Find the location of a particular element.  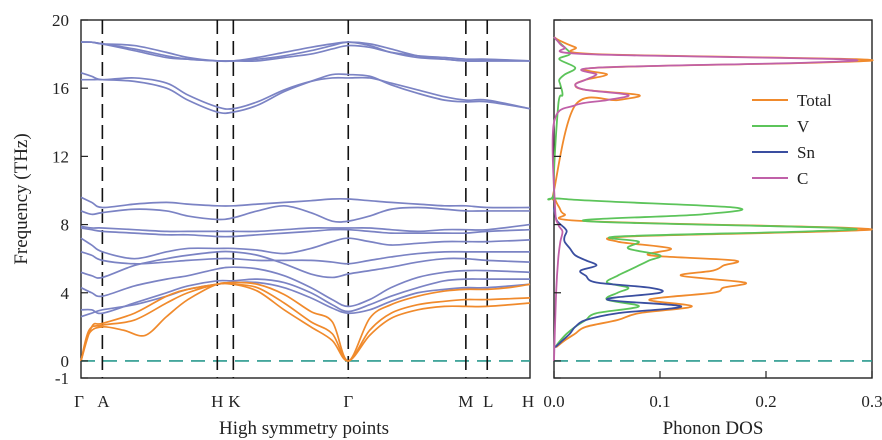

legend-label-total: Total is located at coordinates (814, 100).